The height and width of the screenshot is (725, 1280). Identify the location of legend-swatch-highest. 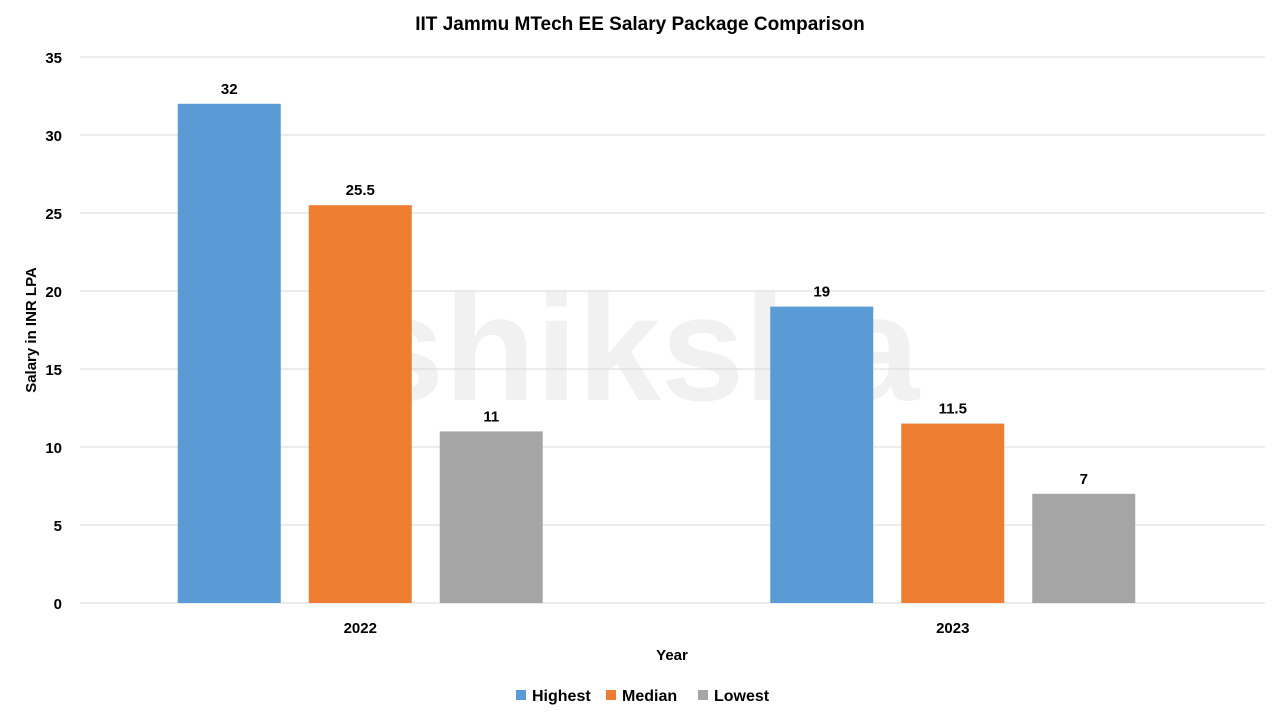
(521, 695).